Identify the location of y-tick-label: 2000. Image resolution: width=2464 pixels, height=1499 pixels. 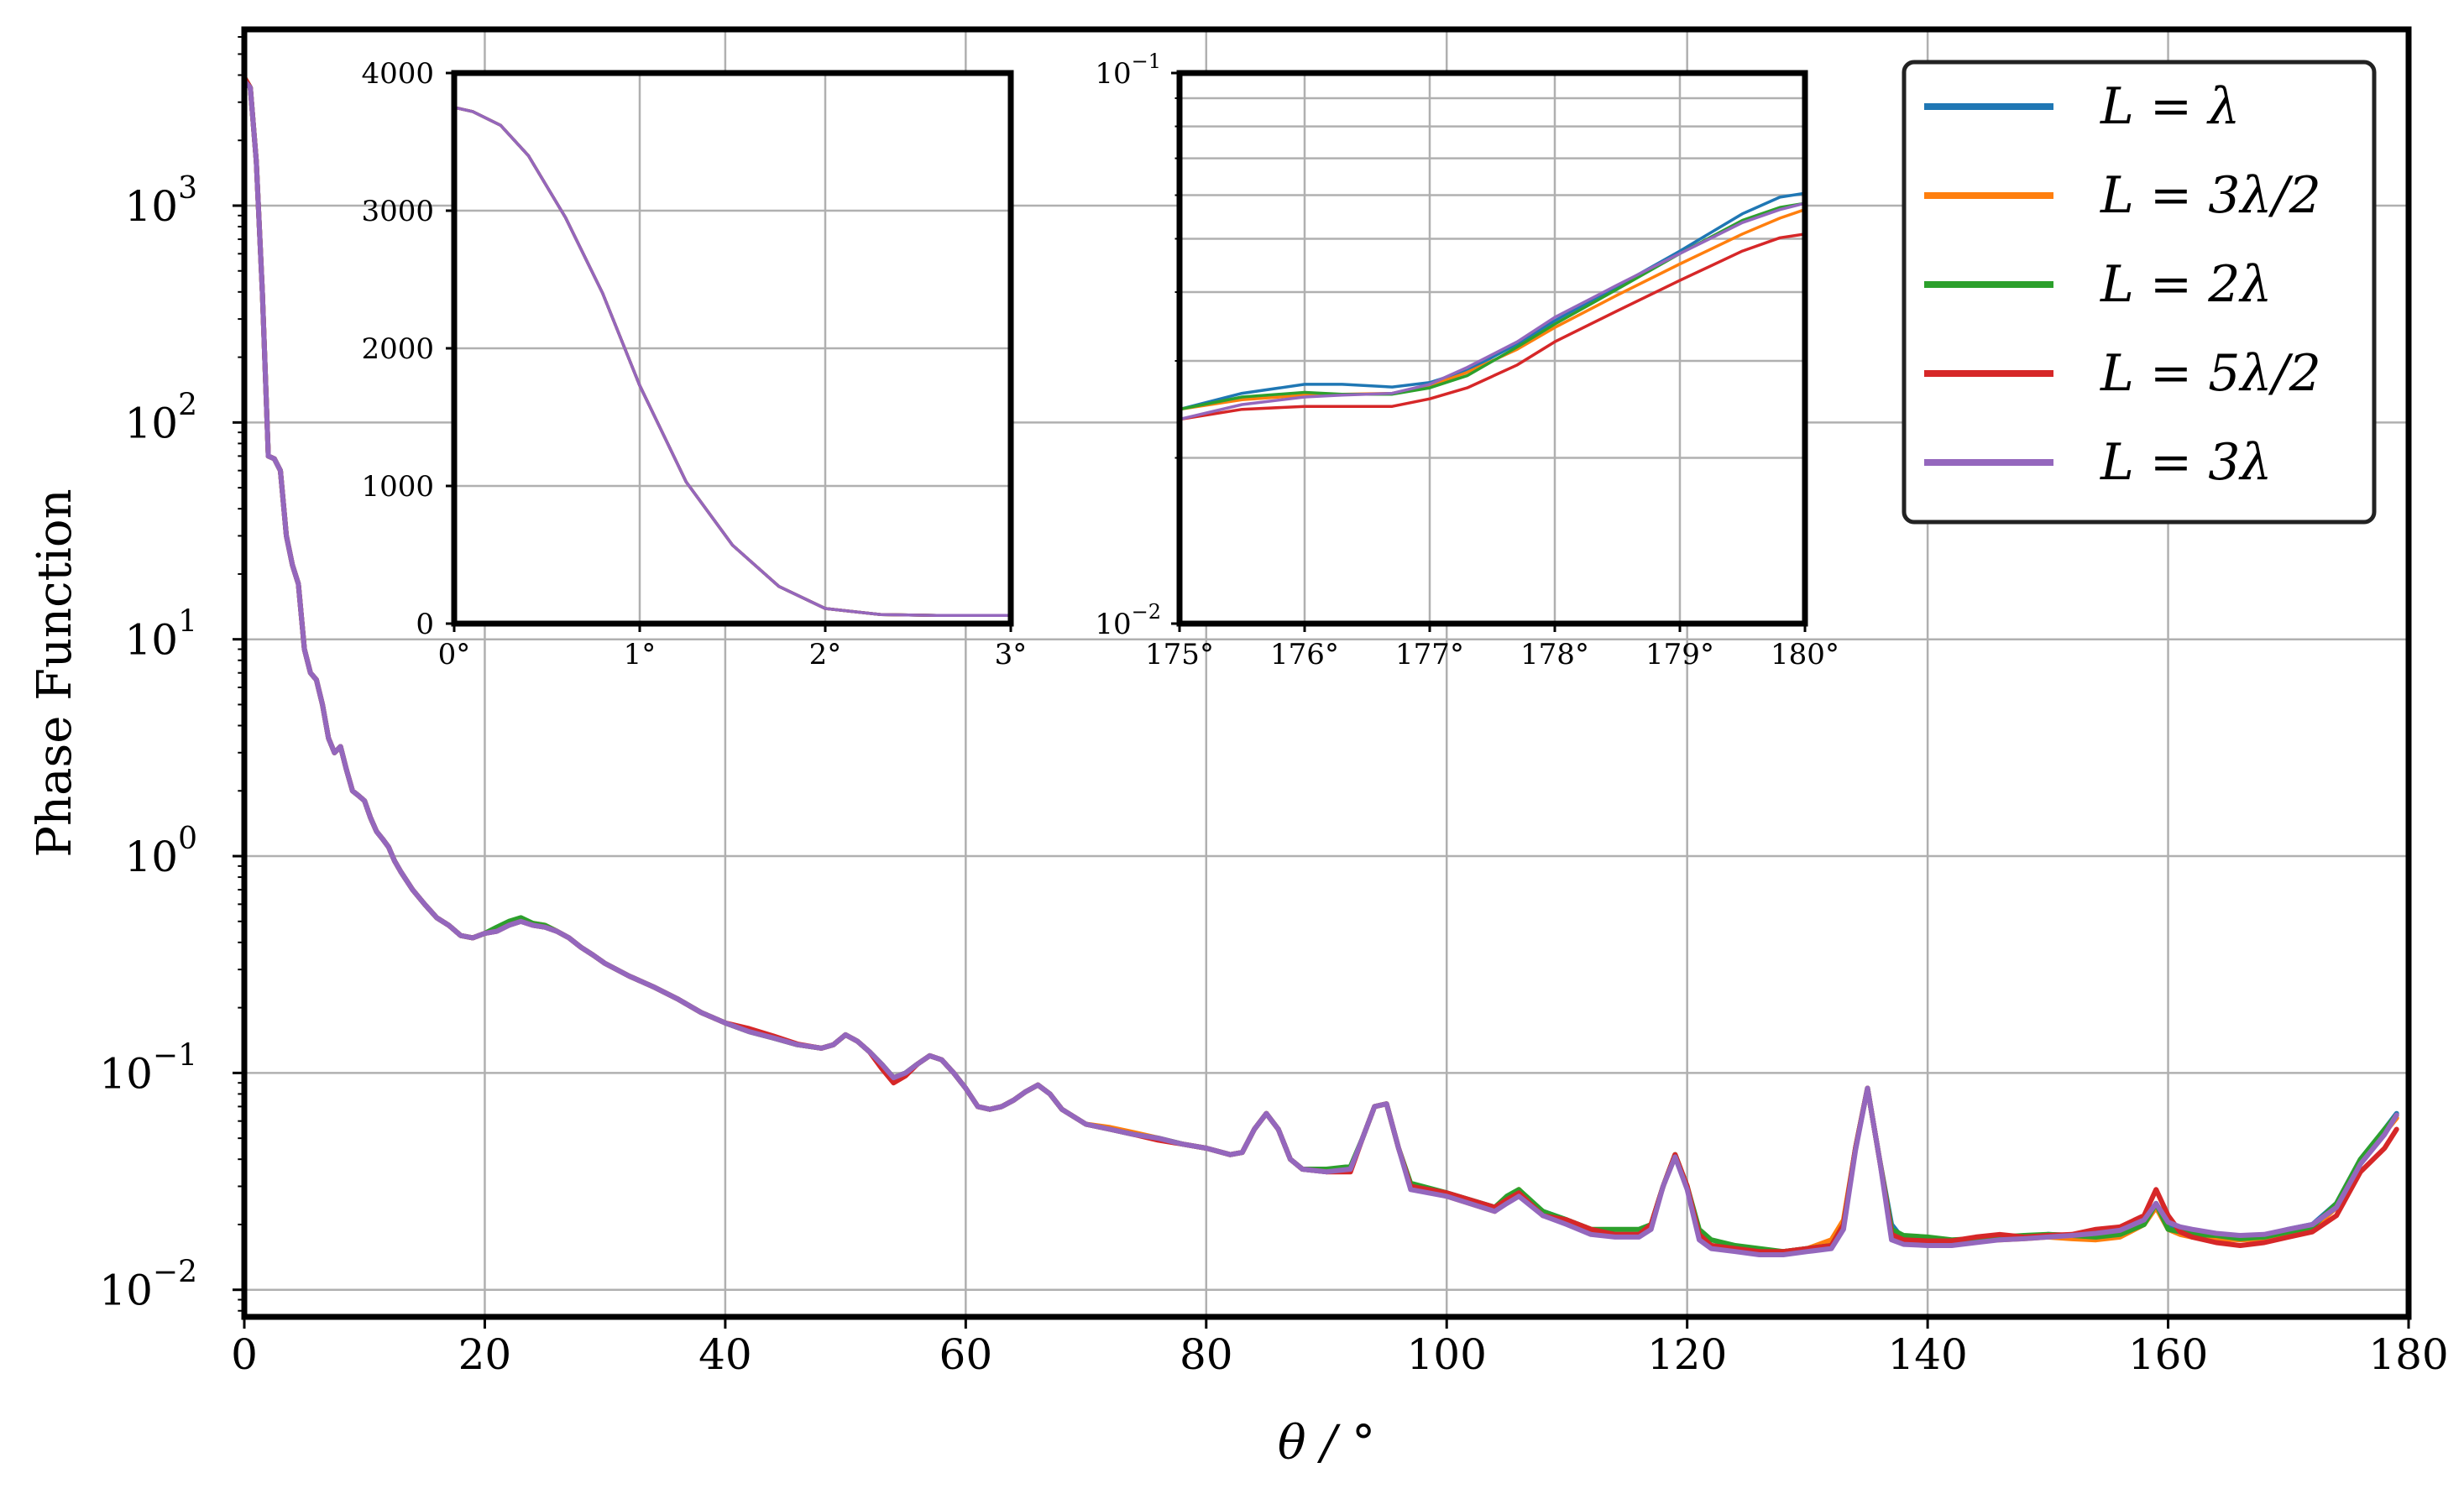
(397, 349).